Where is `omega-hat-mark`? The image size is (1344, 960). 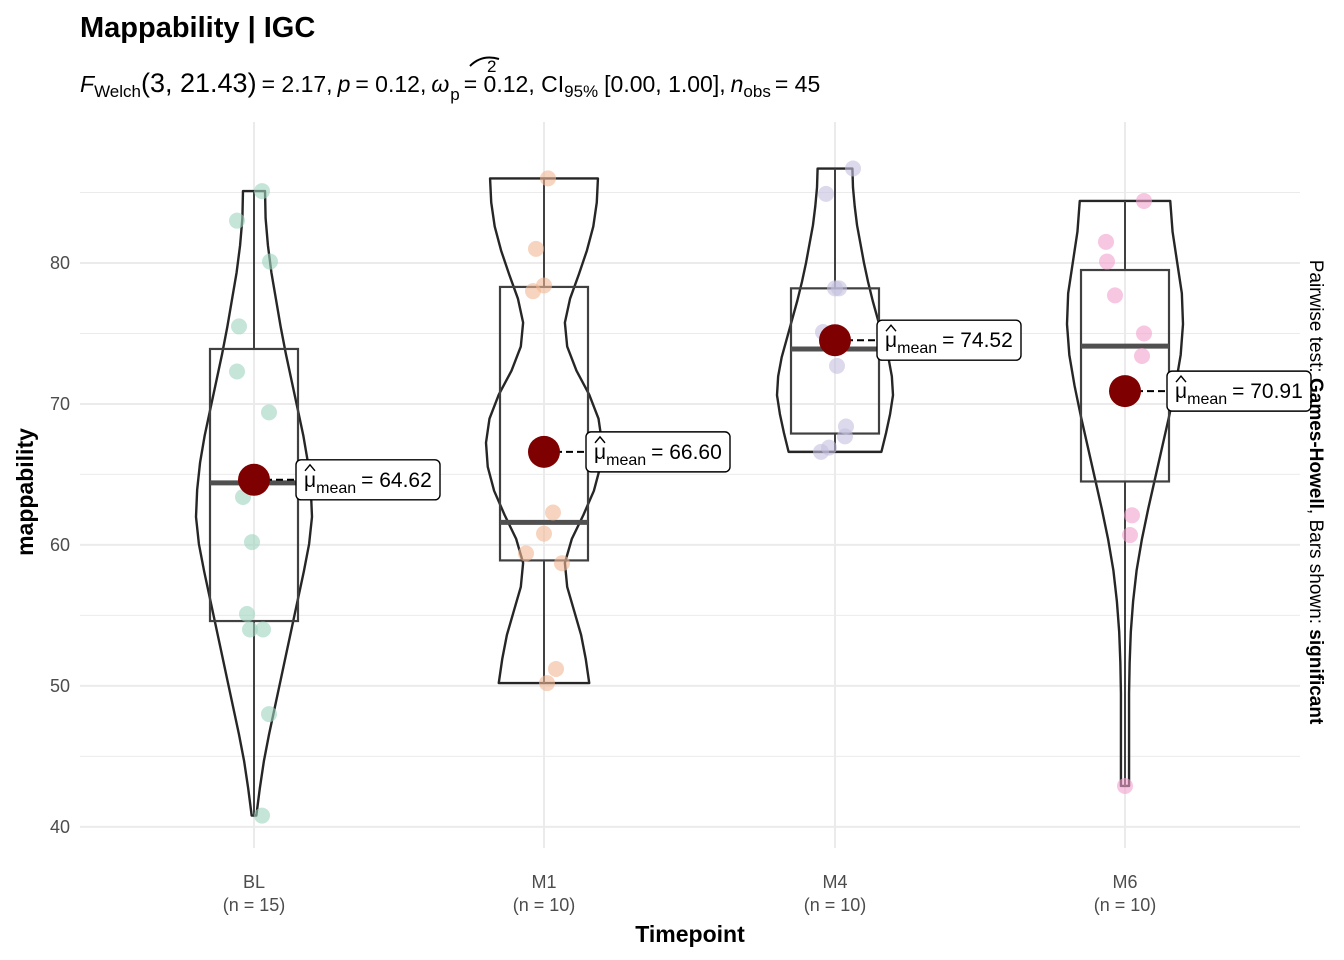 omega-hat-mark is located at coordinates (484, 61).